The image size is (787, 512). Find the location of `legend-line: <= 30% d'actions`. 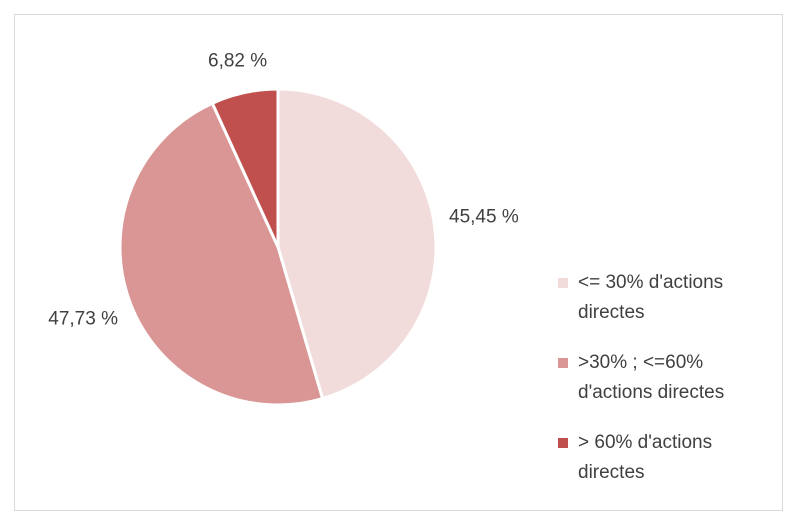

legend-line: <= 30% d'actions is located at coordinates (650, 282).